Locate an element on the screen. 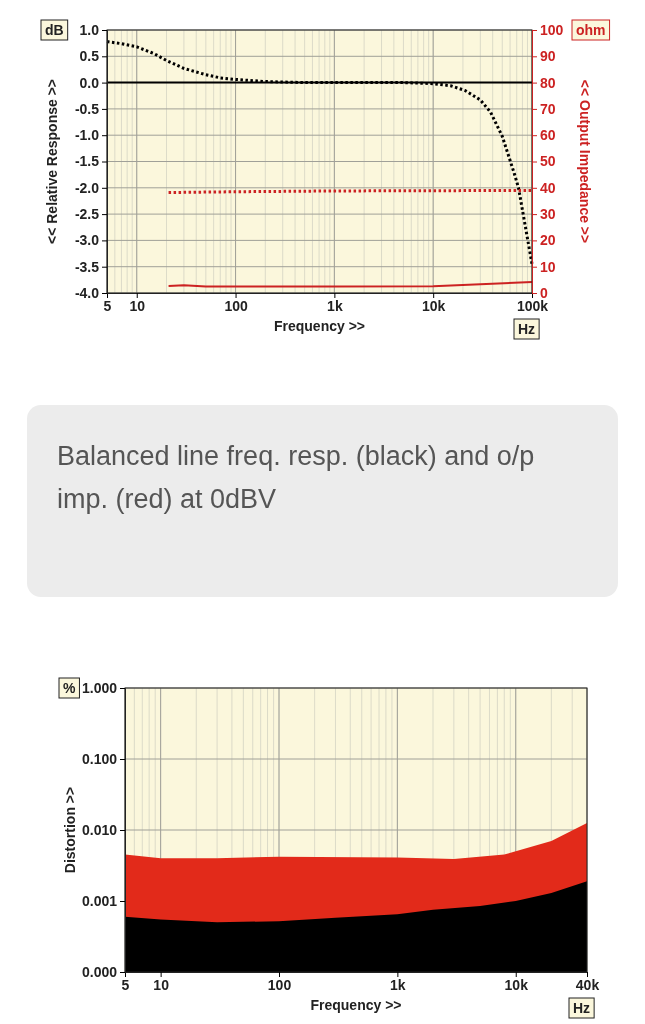 This screenshot has height=1024, width=645. y-tick-label: 1.000 is located at coordinates (99, 687).